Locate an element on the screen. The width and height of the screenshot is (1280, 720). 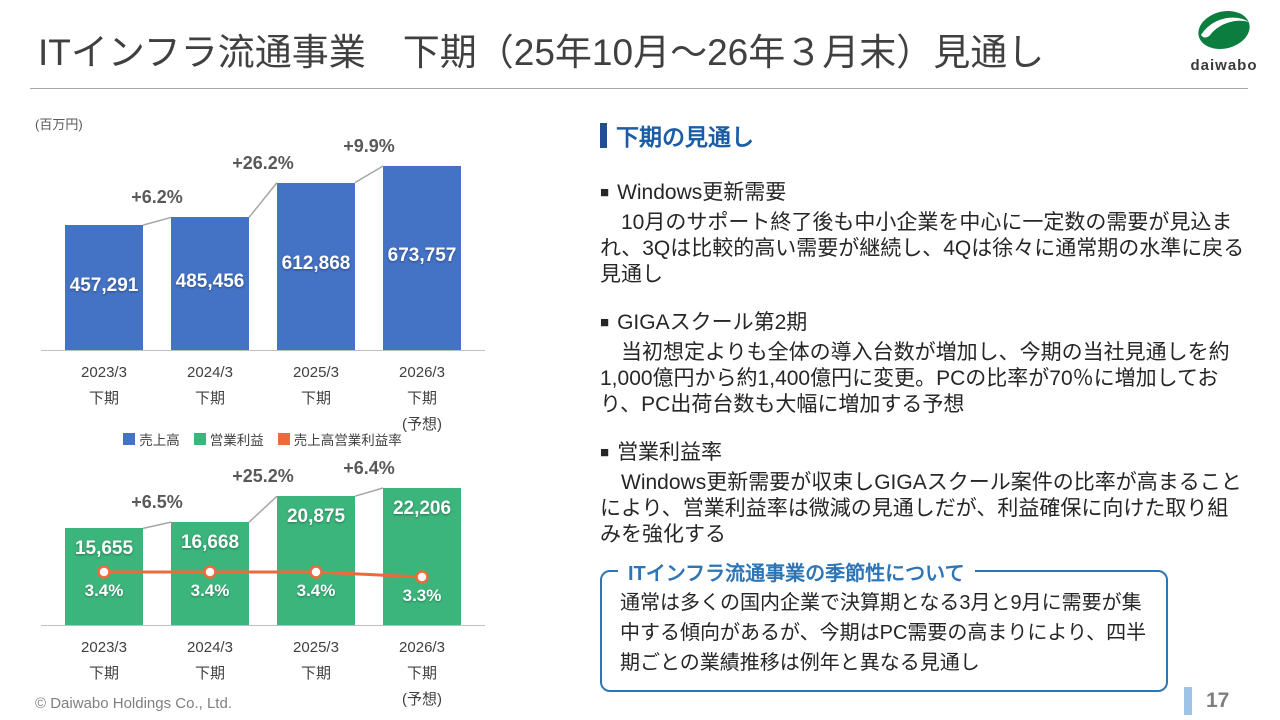
legend-item: 売上高 is located at coordinates (151, 439).